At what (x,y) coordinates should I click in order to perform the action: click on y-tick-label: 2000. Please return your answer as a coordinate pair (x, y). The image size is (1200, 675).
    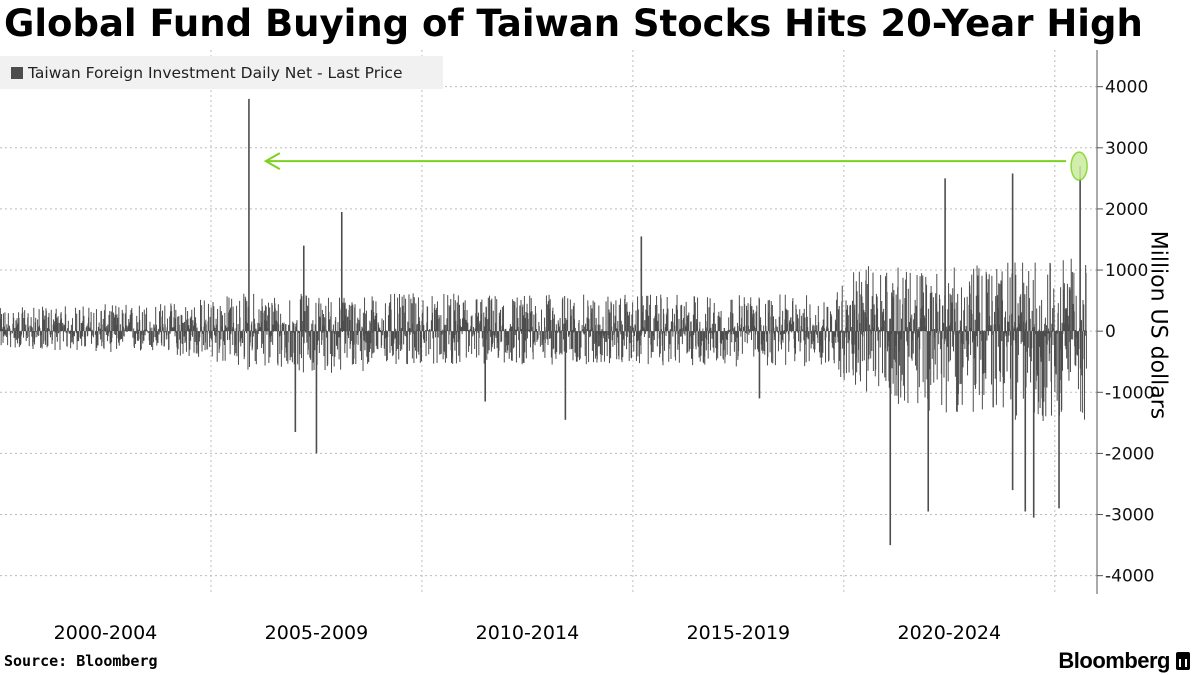
    Looking at the image, I should click on (1126, 210).